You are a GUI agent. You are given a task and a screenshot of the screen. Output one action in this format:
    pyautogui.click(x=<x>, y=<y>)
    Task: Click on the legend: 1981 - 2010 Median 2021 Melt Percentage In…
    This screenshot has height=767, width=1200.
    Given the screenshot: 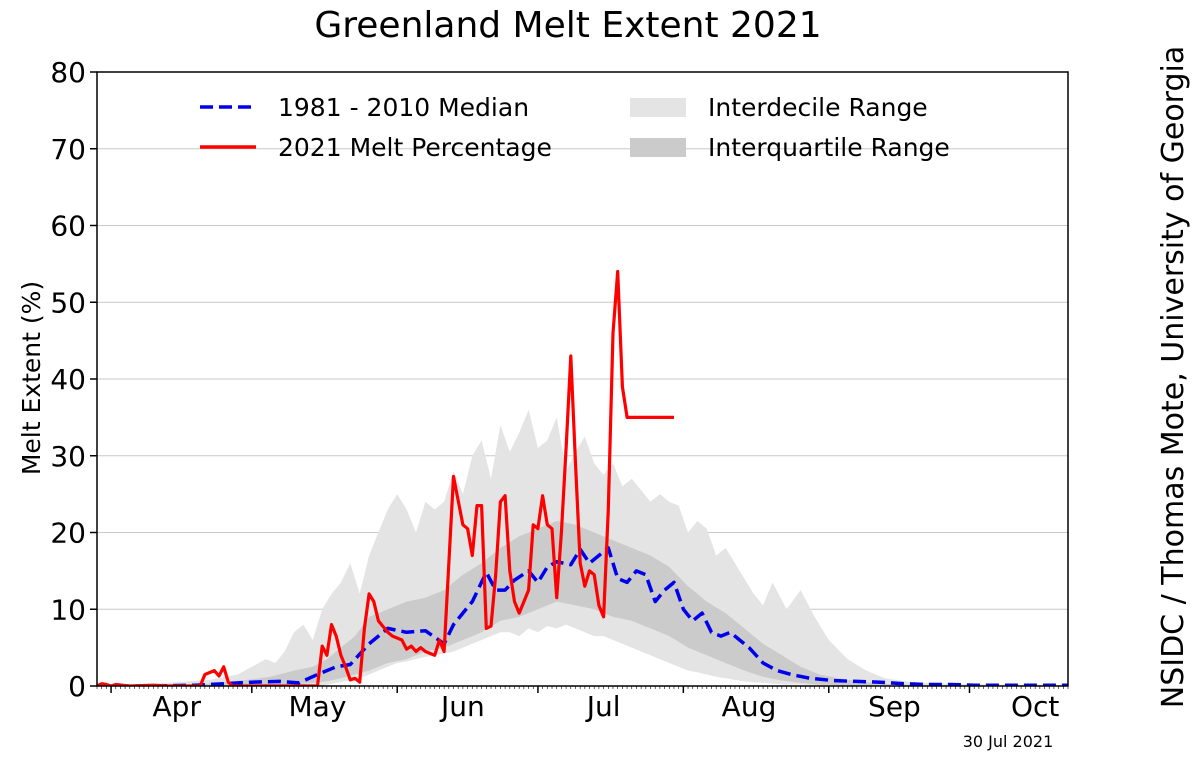 What is the action you would take?
    pyautogui.click(x=575, y=127)
    